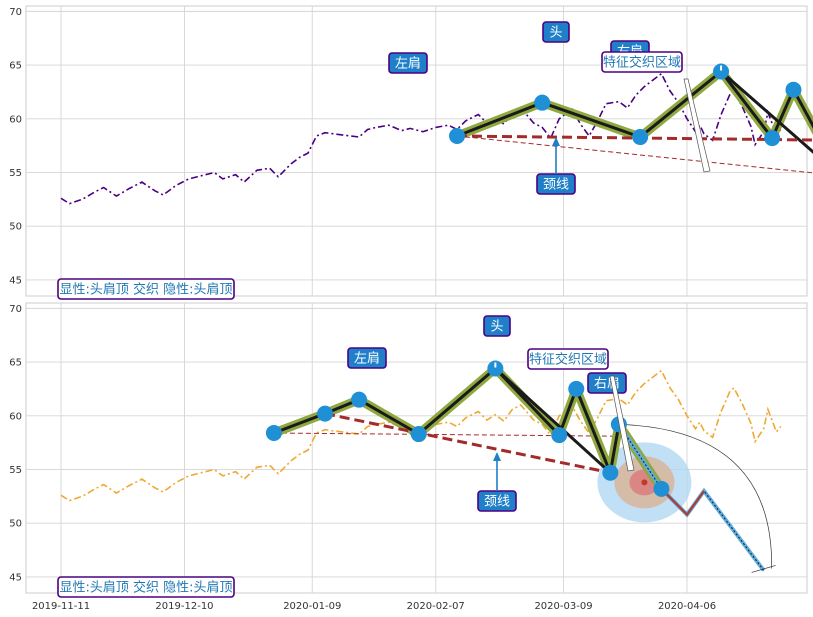 This screenshot has width=813, height=617. Describe the element at coordinates (563, 606) in the screenshot. I see `x-tick-label: 2020-03-09` at that location.